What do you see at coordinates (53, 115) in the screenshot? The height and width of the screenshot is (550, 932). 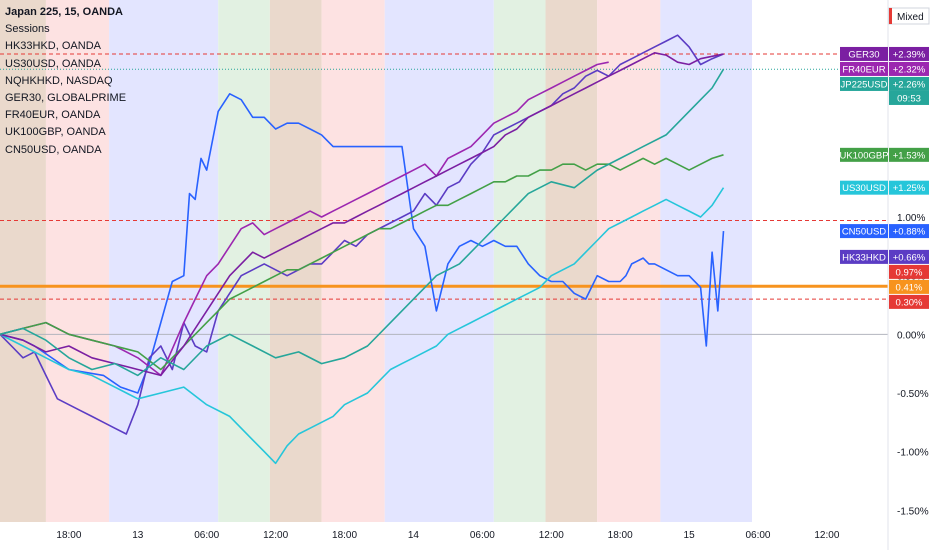 I see `legend-item-fr40eur: FR40EUR, OANDA` at bounding box center [53, 115].